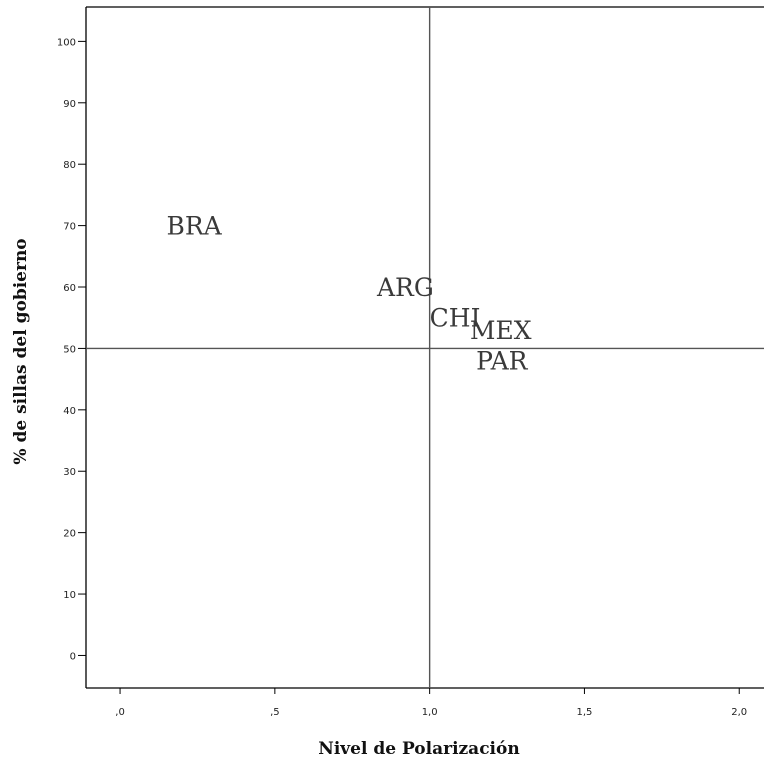 The image size is (764, 759). I want to click on y-tick-label: 70, so click(69, 227).